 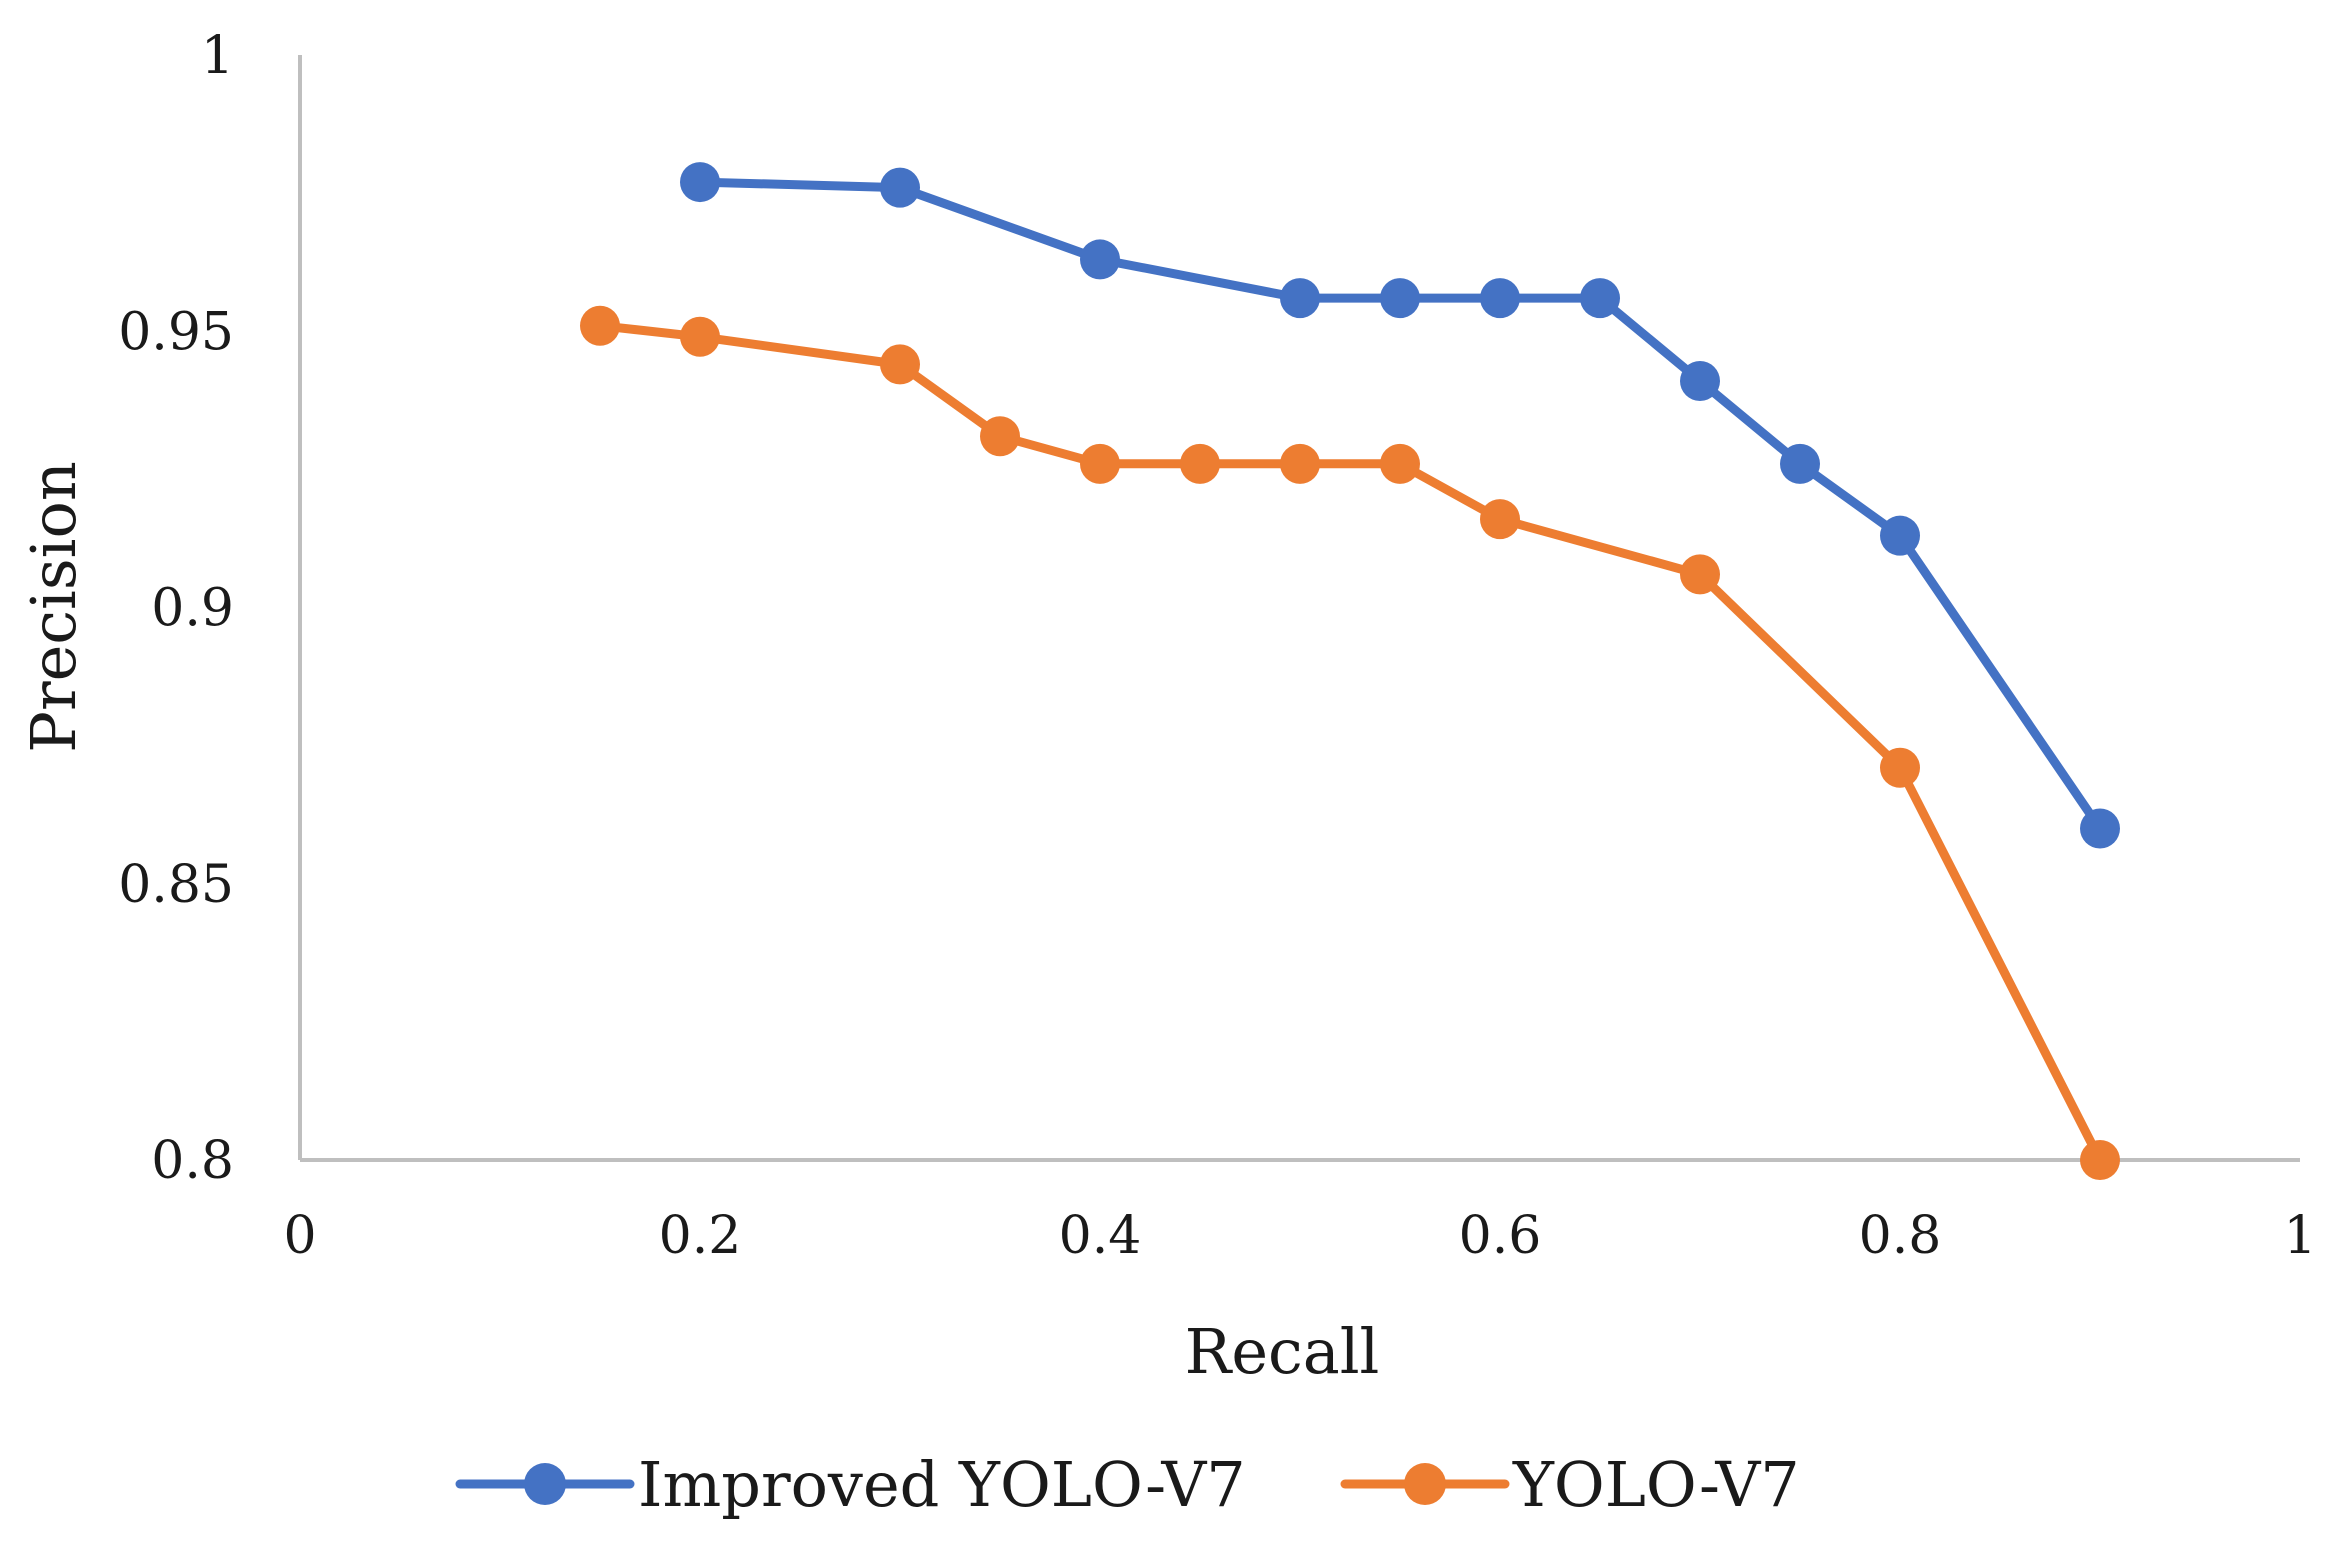 I want to click on x-tick-label: 0.2, so click(x=700, y=1236).